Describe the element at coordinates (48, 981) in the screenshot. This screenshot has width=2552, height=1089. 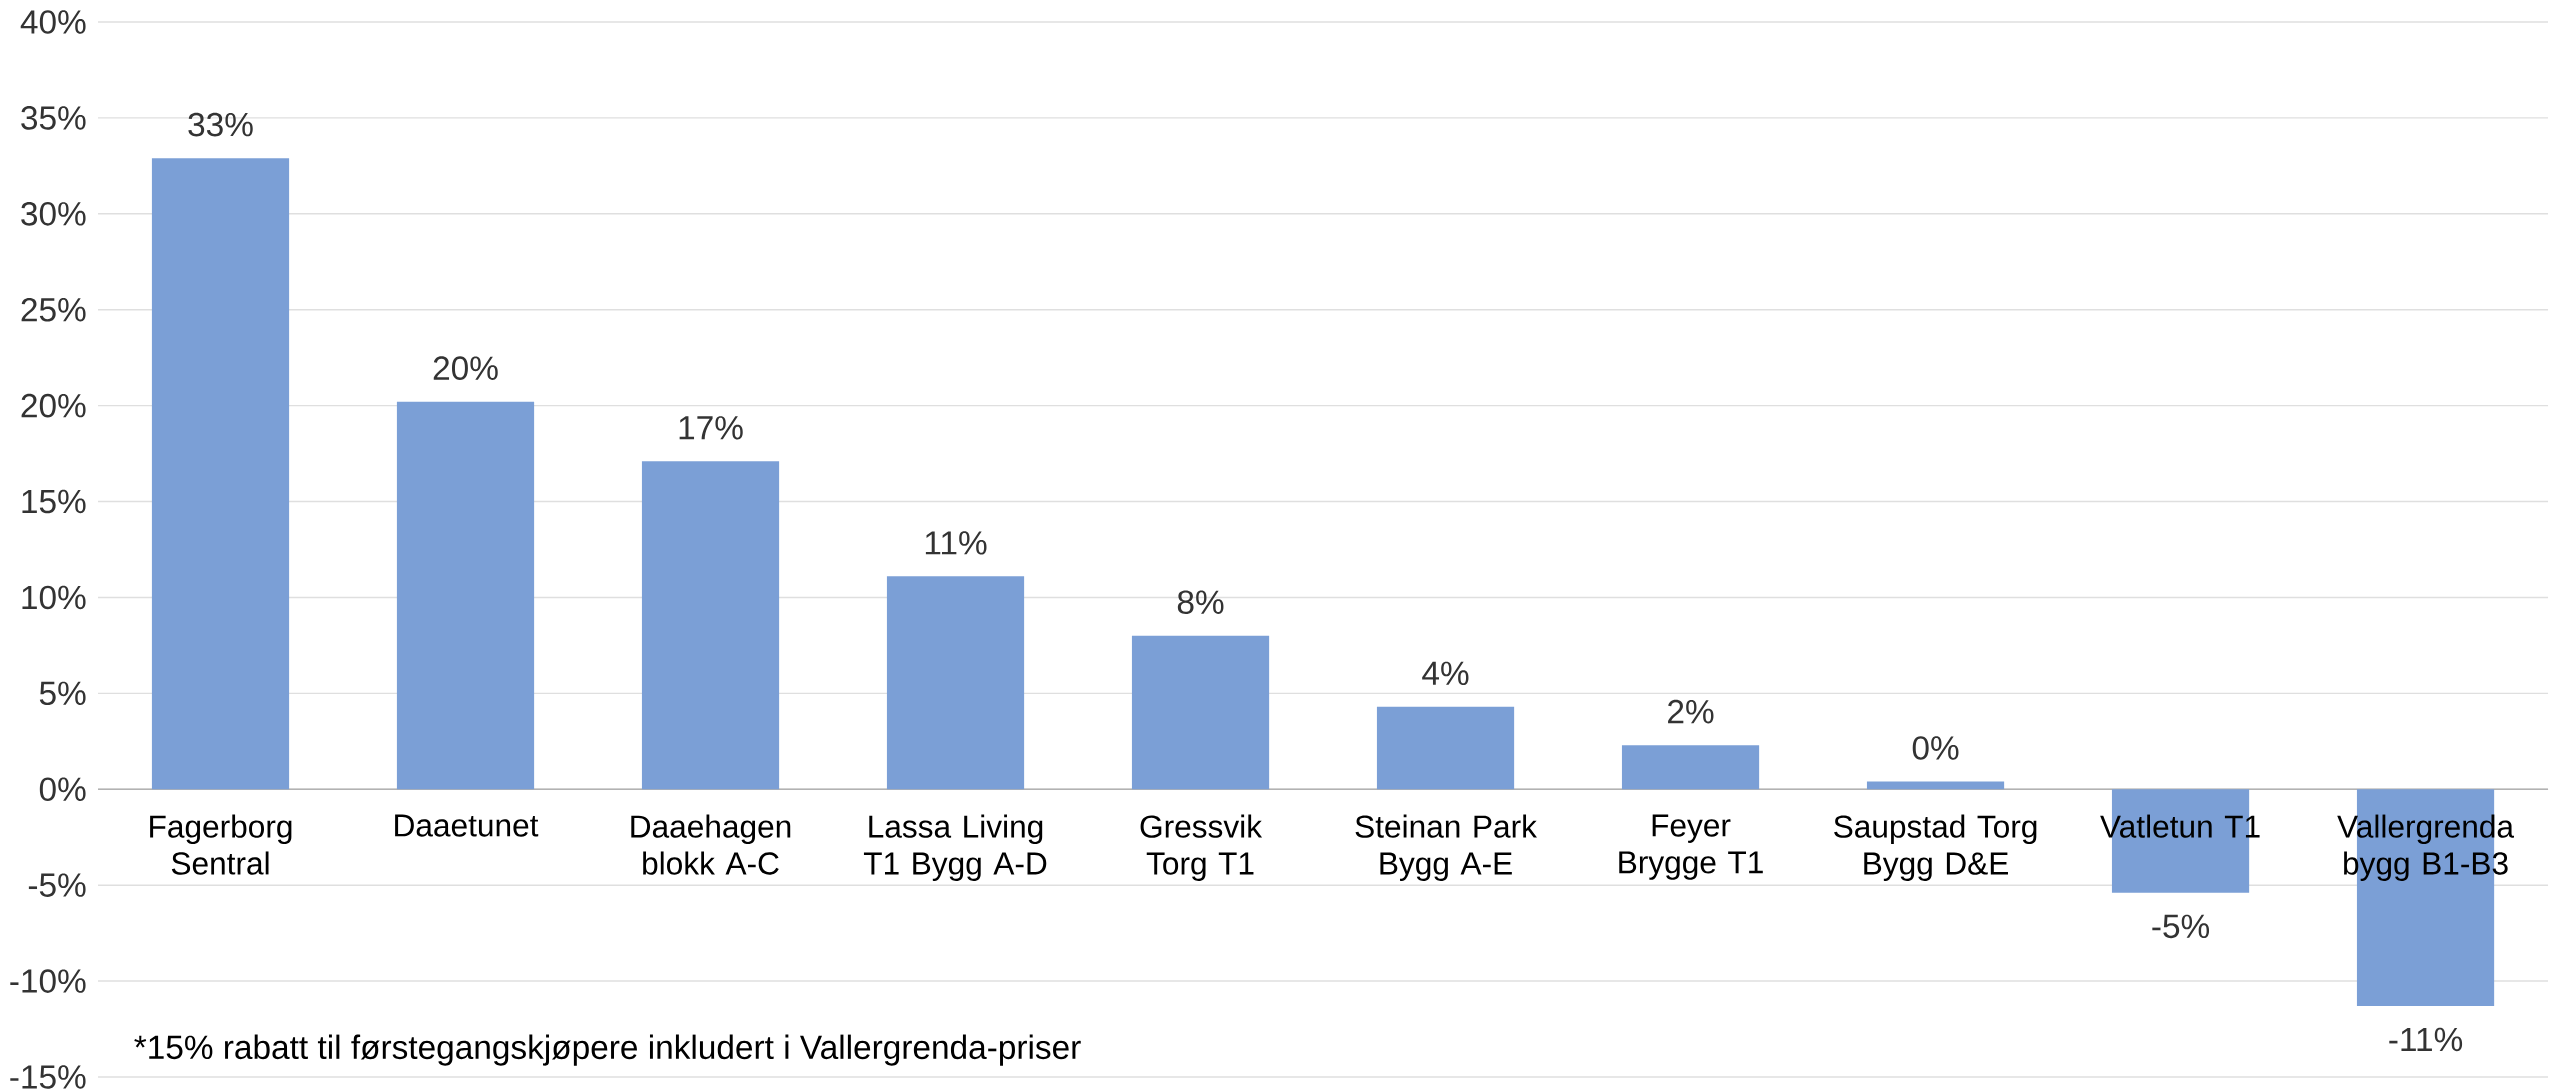
I see `y-tick-label: -10%` at that location.